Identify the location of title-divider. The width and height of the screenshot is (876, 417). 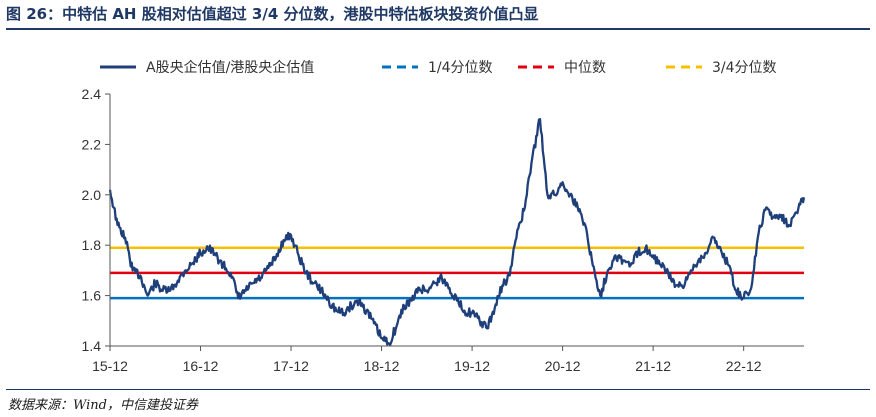
(438, 29).